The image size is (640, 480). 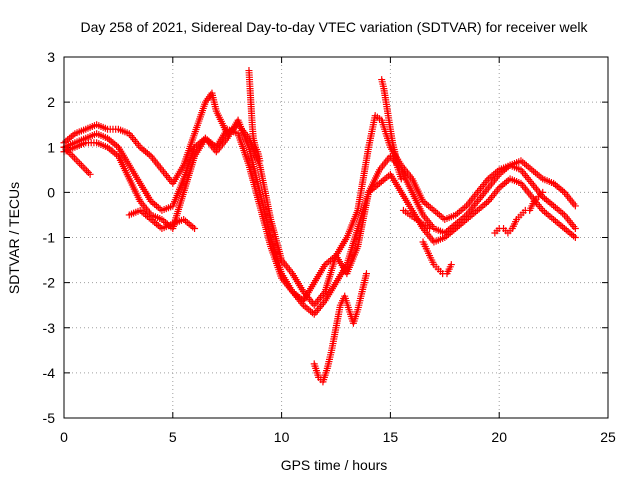 I want to click on y-tick-label: -3, so click(x=49, y=328).